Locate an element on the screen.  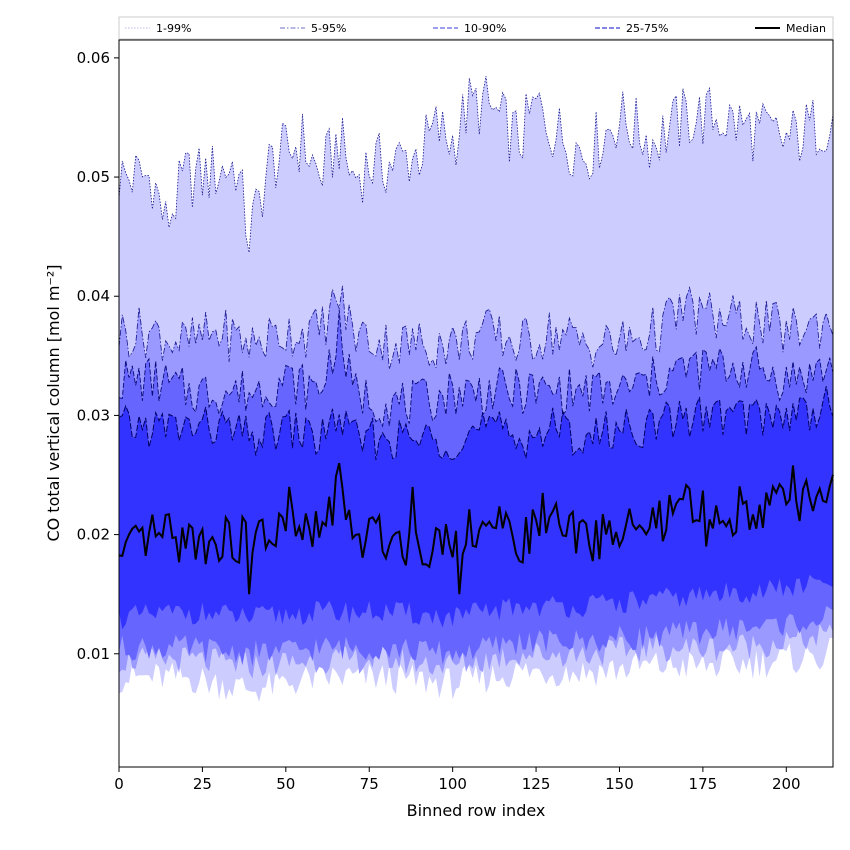
x-tick-label: 150 is located at coordinates (619, 784).